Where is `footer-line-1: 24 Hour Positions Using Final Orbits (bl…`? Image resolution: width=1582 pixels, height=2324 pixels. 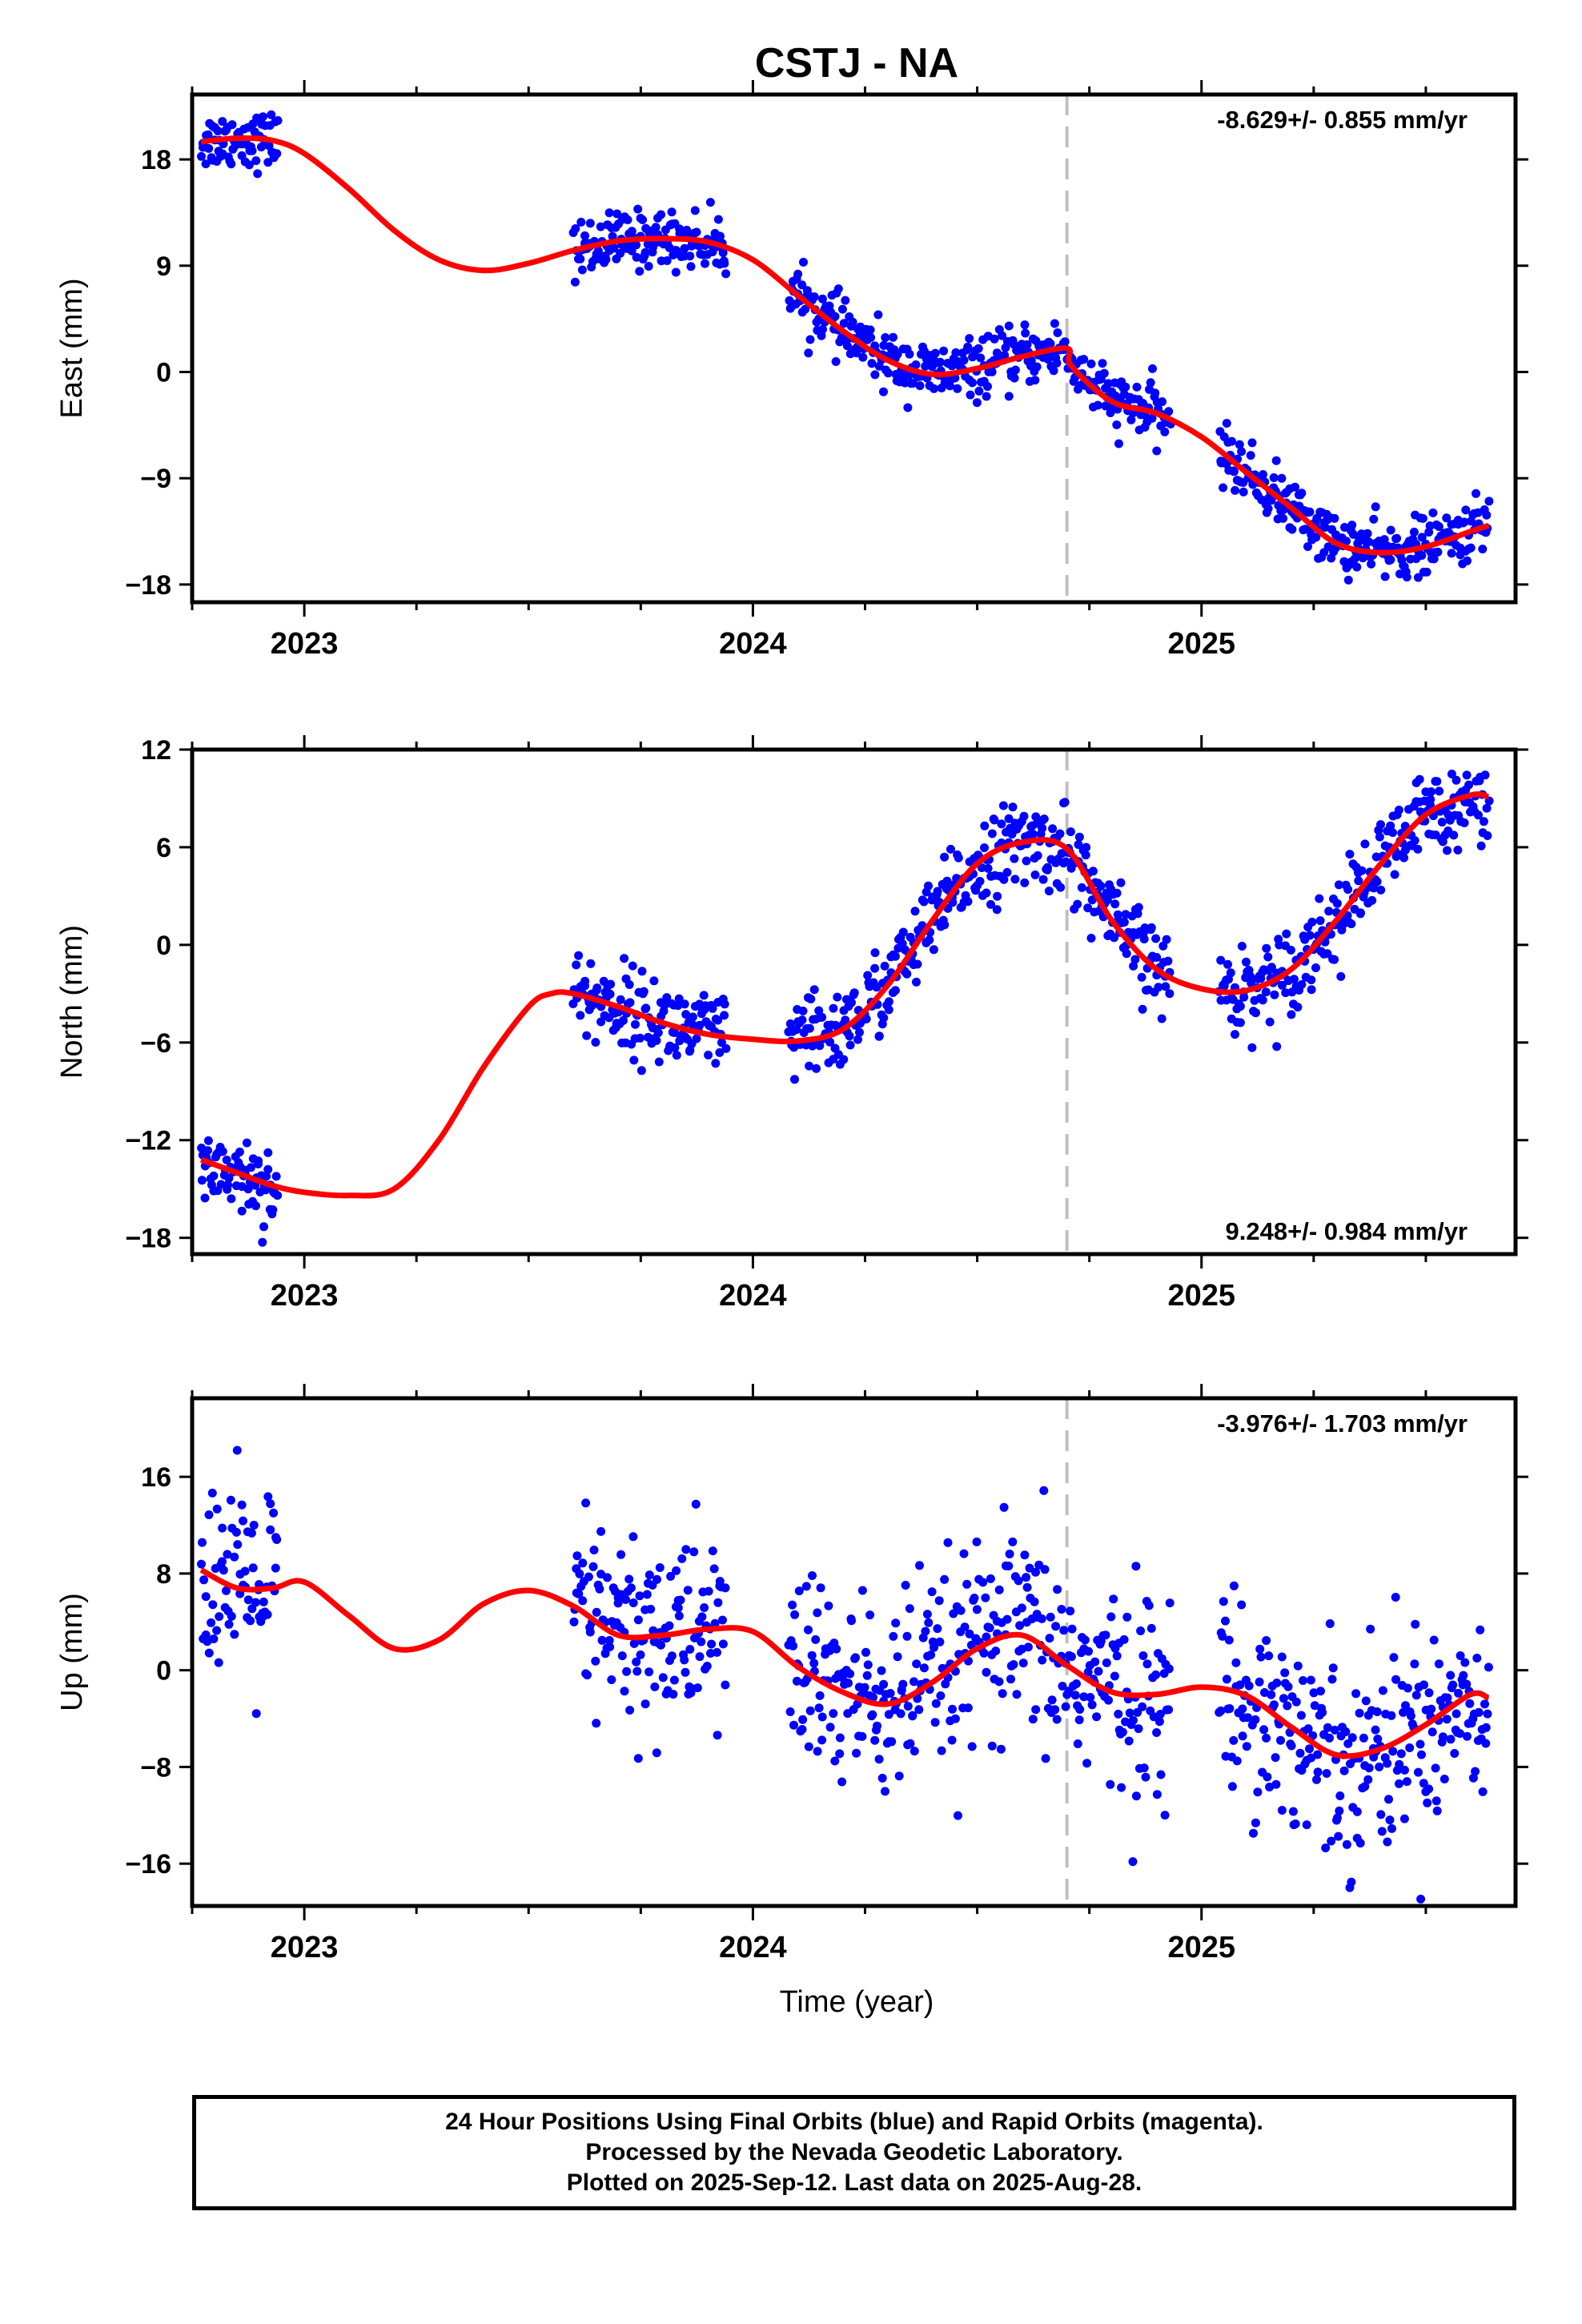
footer-line-1: 24 Hour Positions Using Final Orbits (bl… is located at coordinates (854, 2122).